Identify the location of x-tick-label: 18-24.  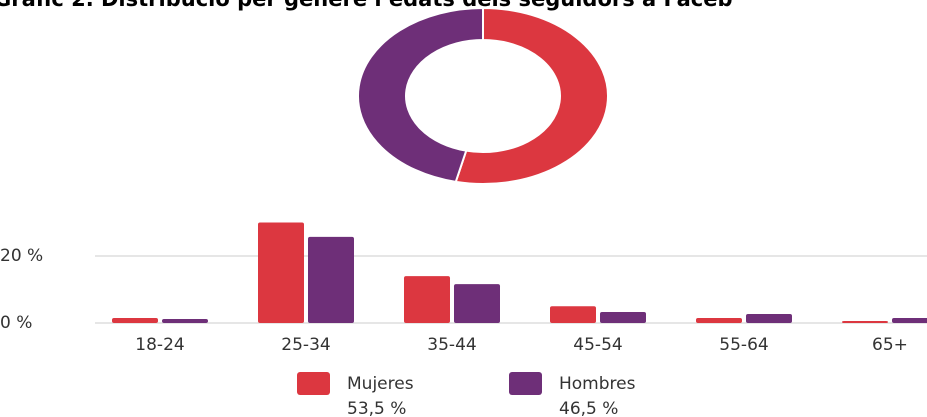
(159, 345).